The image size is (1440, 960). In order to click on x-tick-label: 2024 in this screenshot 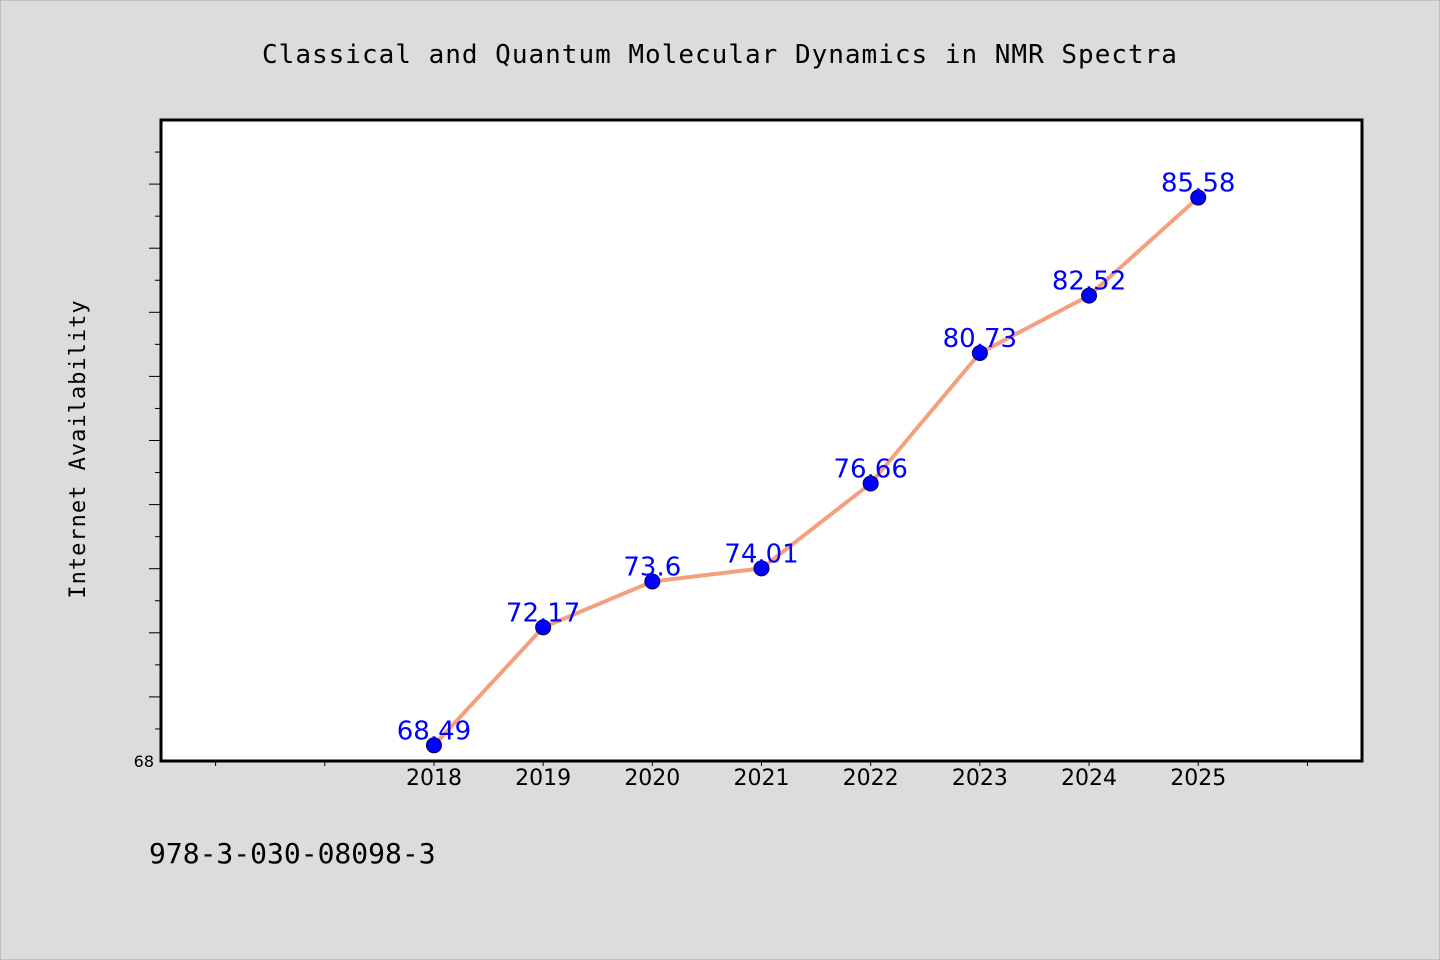, I will do `click(1089, 778)`.